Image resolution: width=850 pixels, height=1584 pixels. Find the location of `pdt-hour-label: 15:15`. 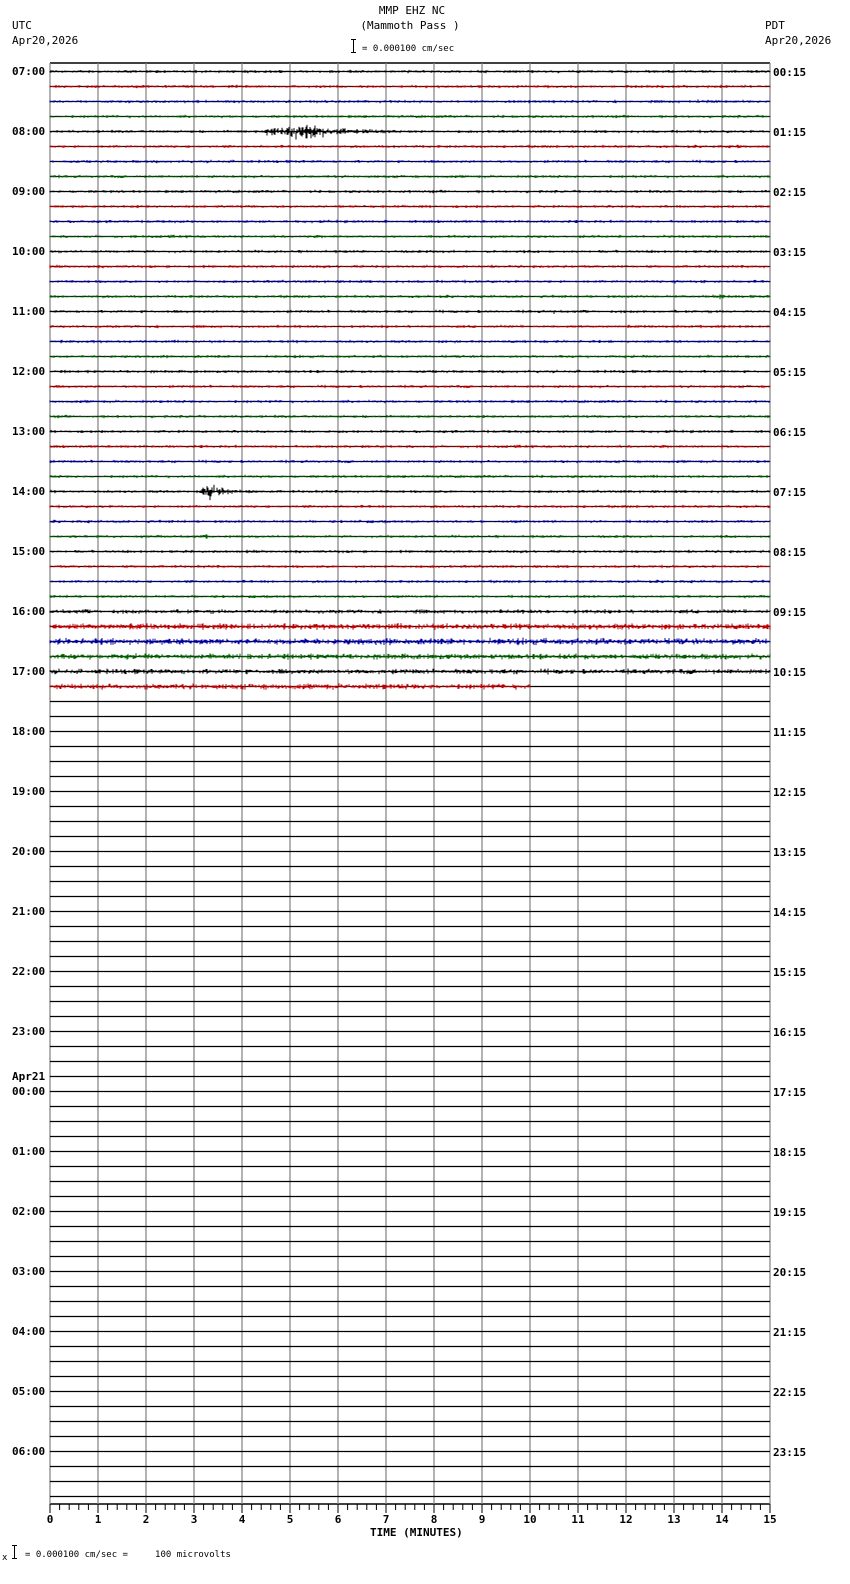

pdt-hour-label: 15:15 is located at coordinates (790, 972).